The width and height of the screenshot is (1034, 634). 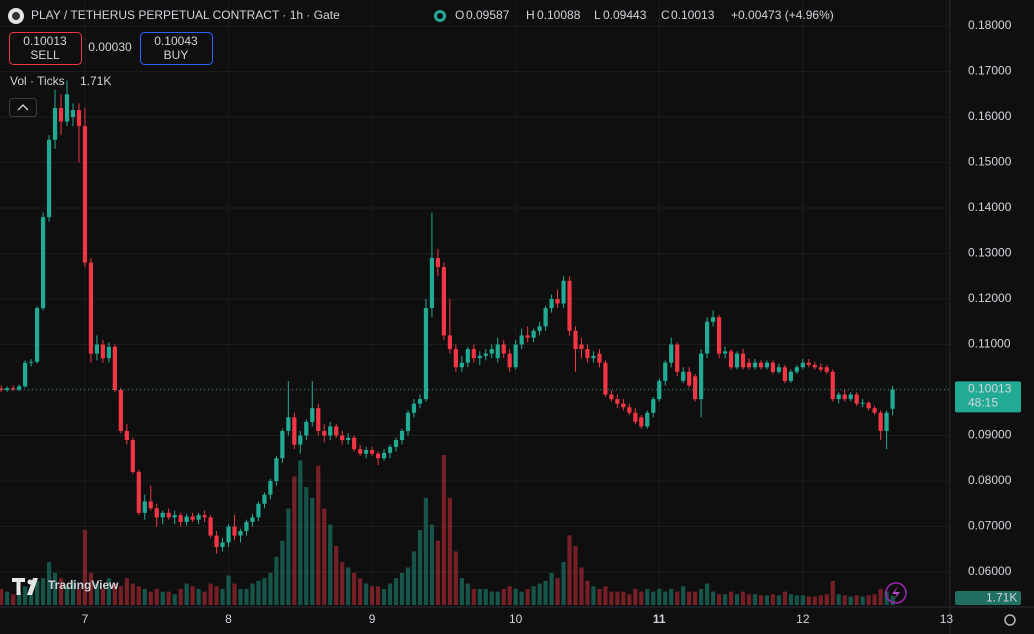 I want to click on buy-button, so click(x=176, y=48).